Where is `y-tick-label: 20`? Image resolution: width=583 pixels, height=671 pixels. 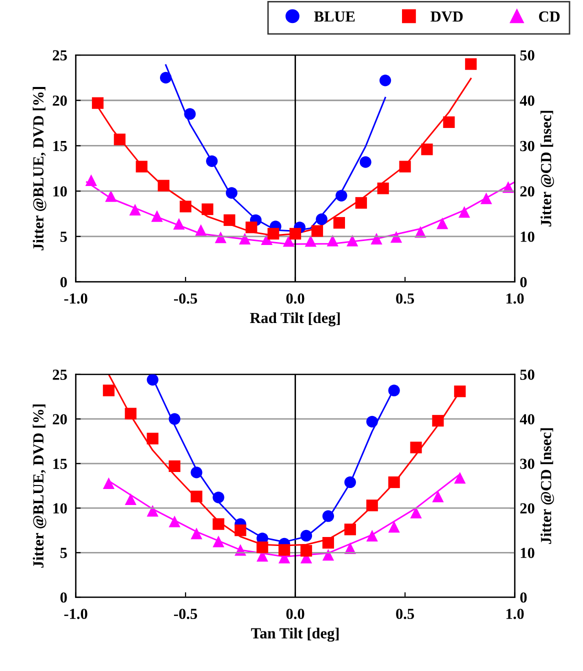 y-tick-label: 20 is located at coordinates (59, 419).